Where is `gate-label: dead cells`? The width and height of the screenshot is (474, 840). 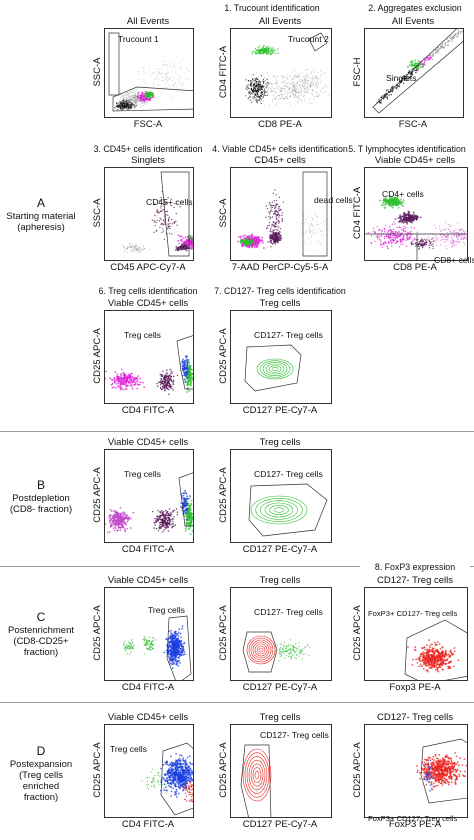
gate-label: dead cells is located at coordinates (333, 200).